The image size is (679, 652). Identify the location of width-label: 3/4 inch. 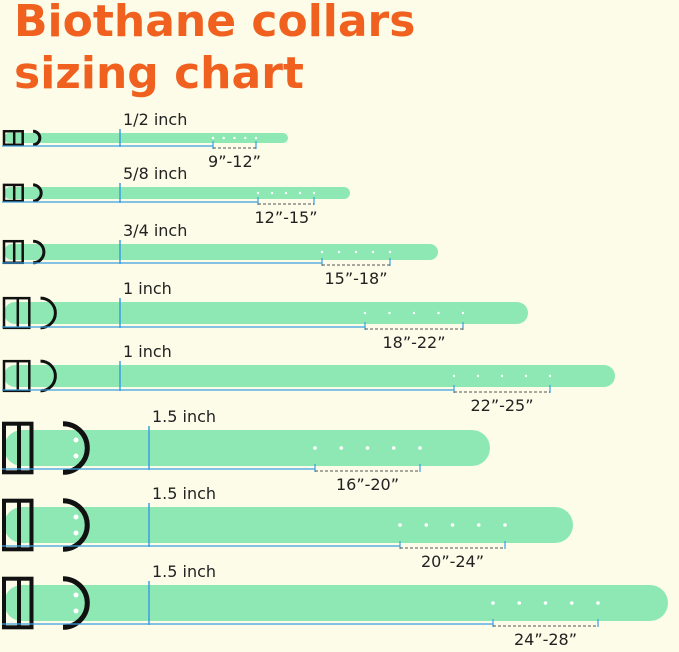
(155, 230).